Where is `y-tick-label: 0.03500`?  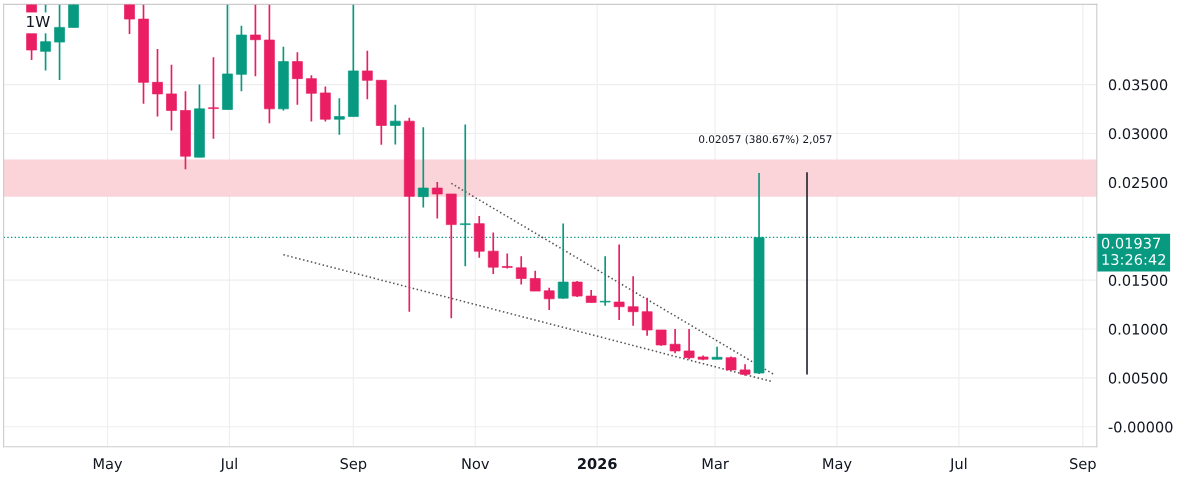
y-tick-label: 0.03500 is located at coordinates (1138, 85).